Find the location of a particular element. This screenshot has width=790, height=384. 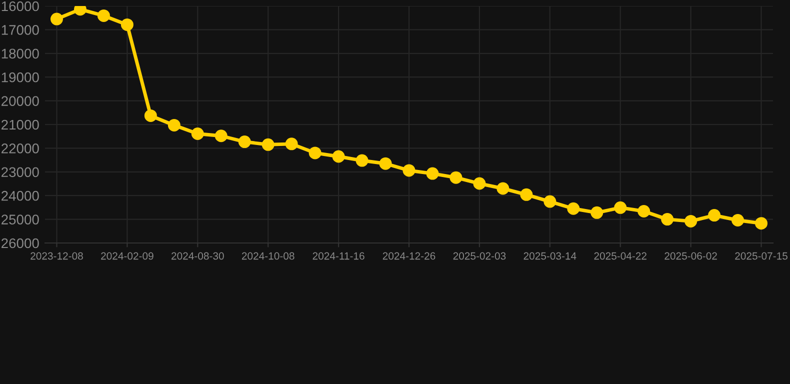

y-tick-label: 16000 is located at coordinates (20, 6).